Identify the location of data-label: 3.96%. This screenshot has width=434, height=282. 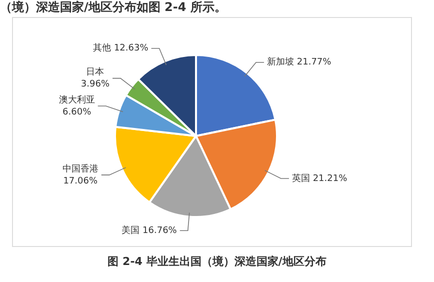
(95, 85).